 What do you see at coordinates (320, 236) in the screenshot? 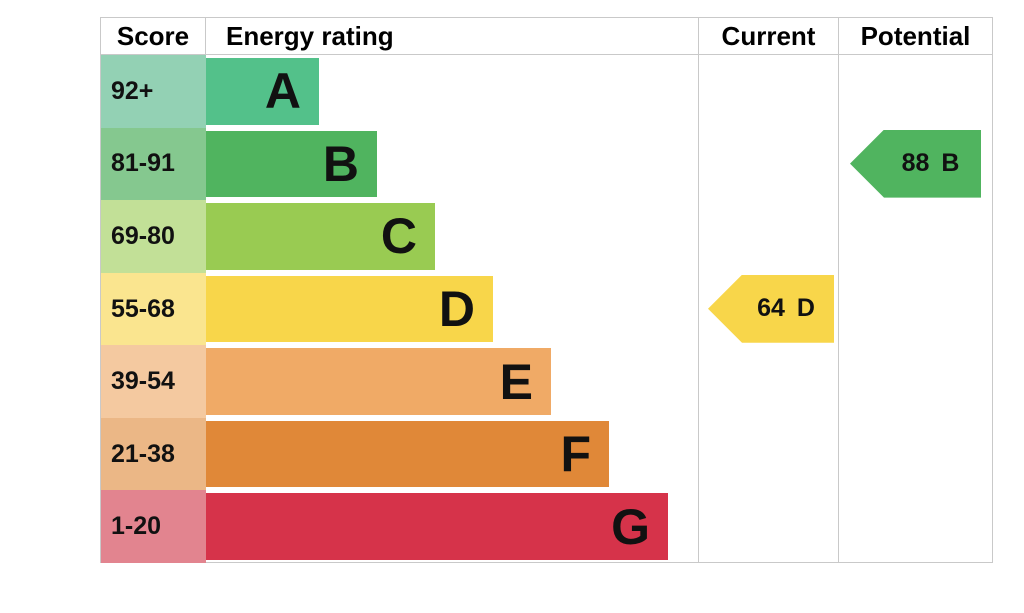
I see `band-bar: C` at bounding box center [320, 236].